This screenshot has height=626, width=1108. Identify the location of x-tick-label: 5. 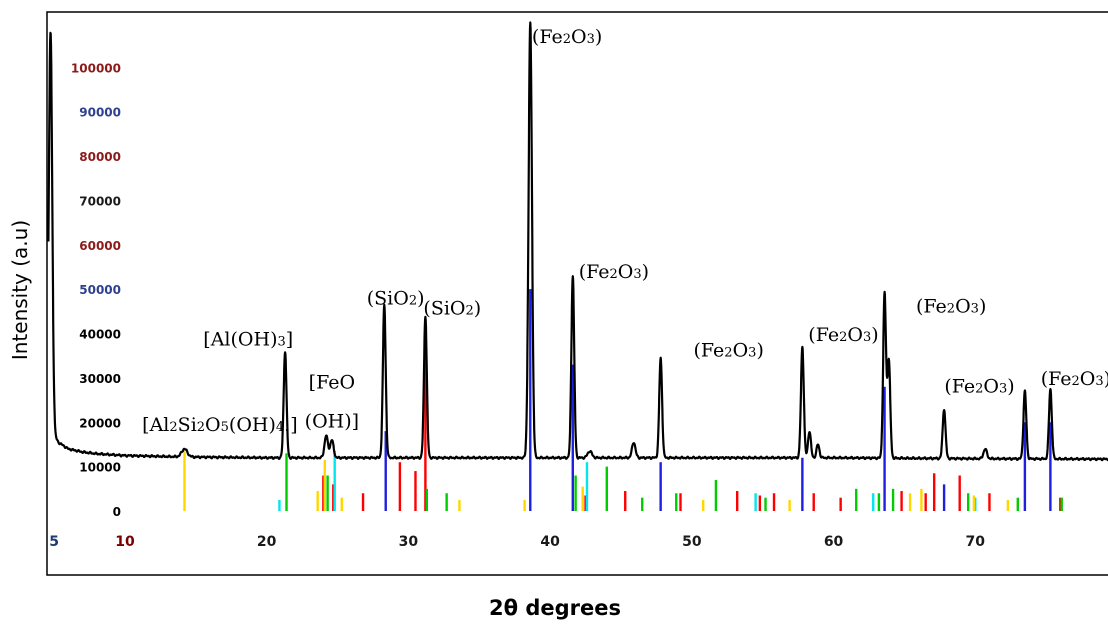
(54, 542).